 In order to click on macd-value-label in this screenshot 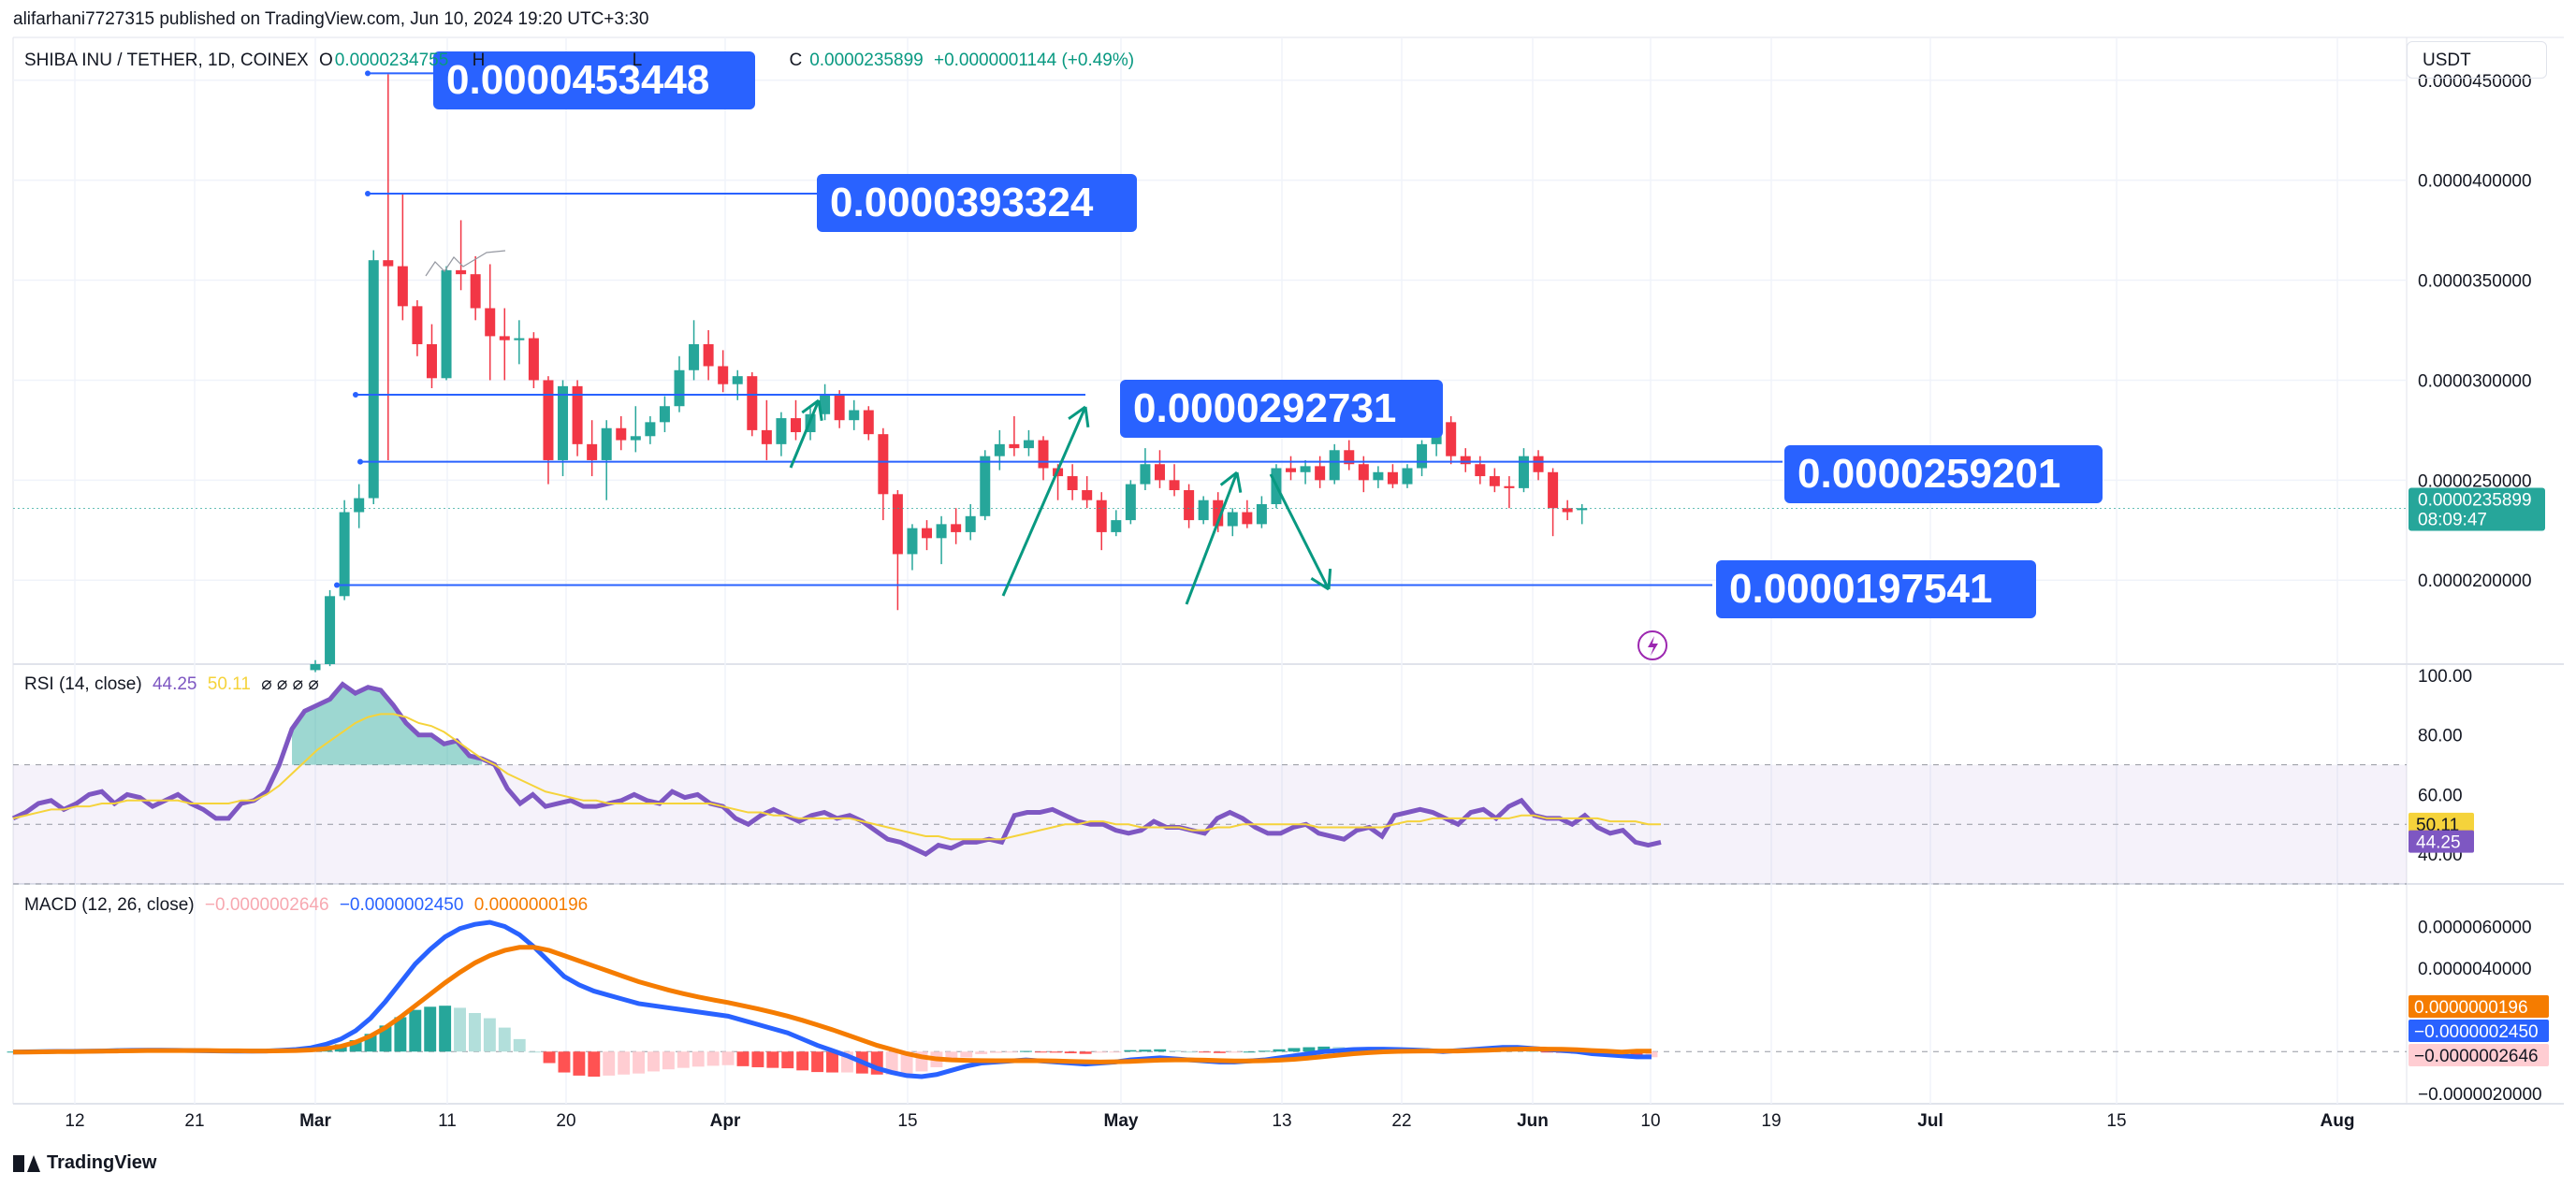, I will do `click(2479, 1006)`.